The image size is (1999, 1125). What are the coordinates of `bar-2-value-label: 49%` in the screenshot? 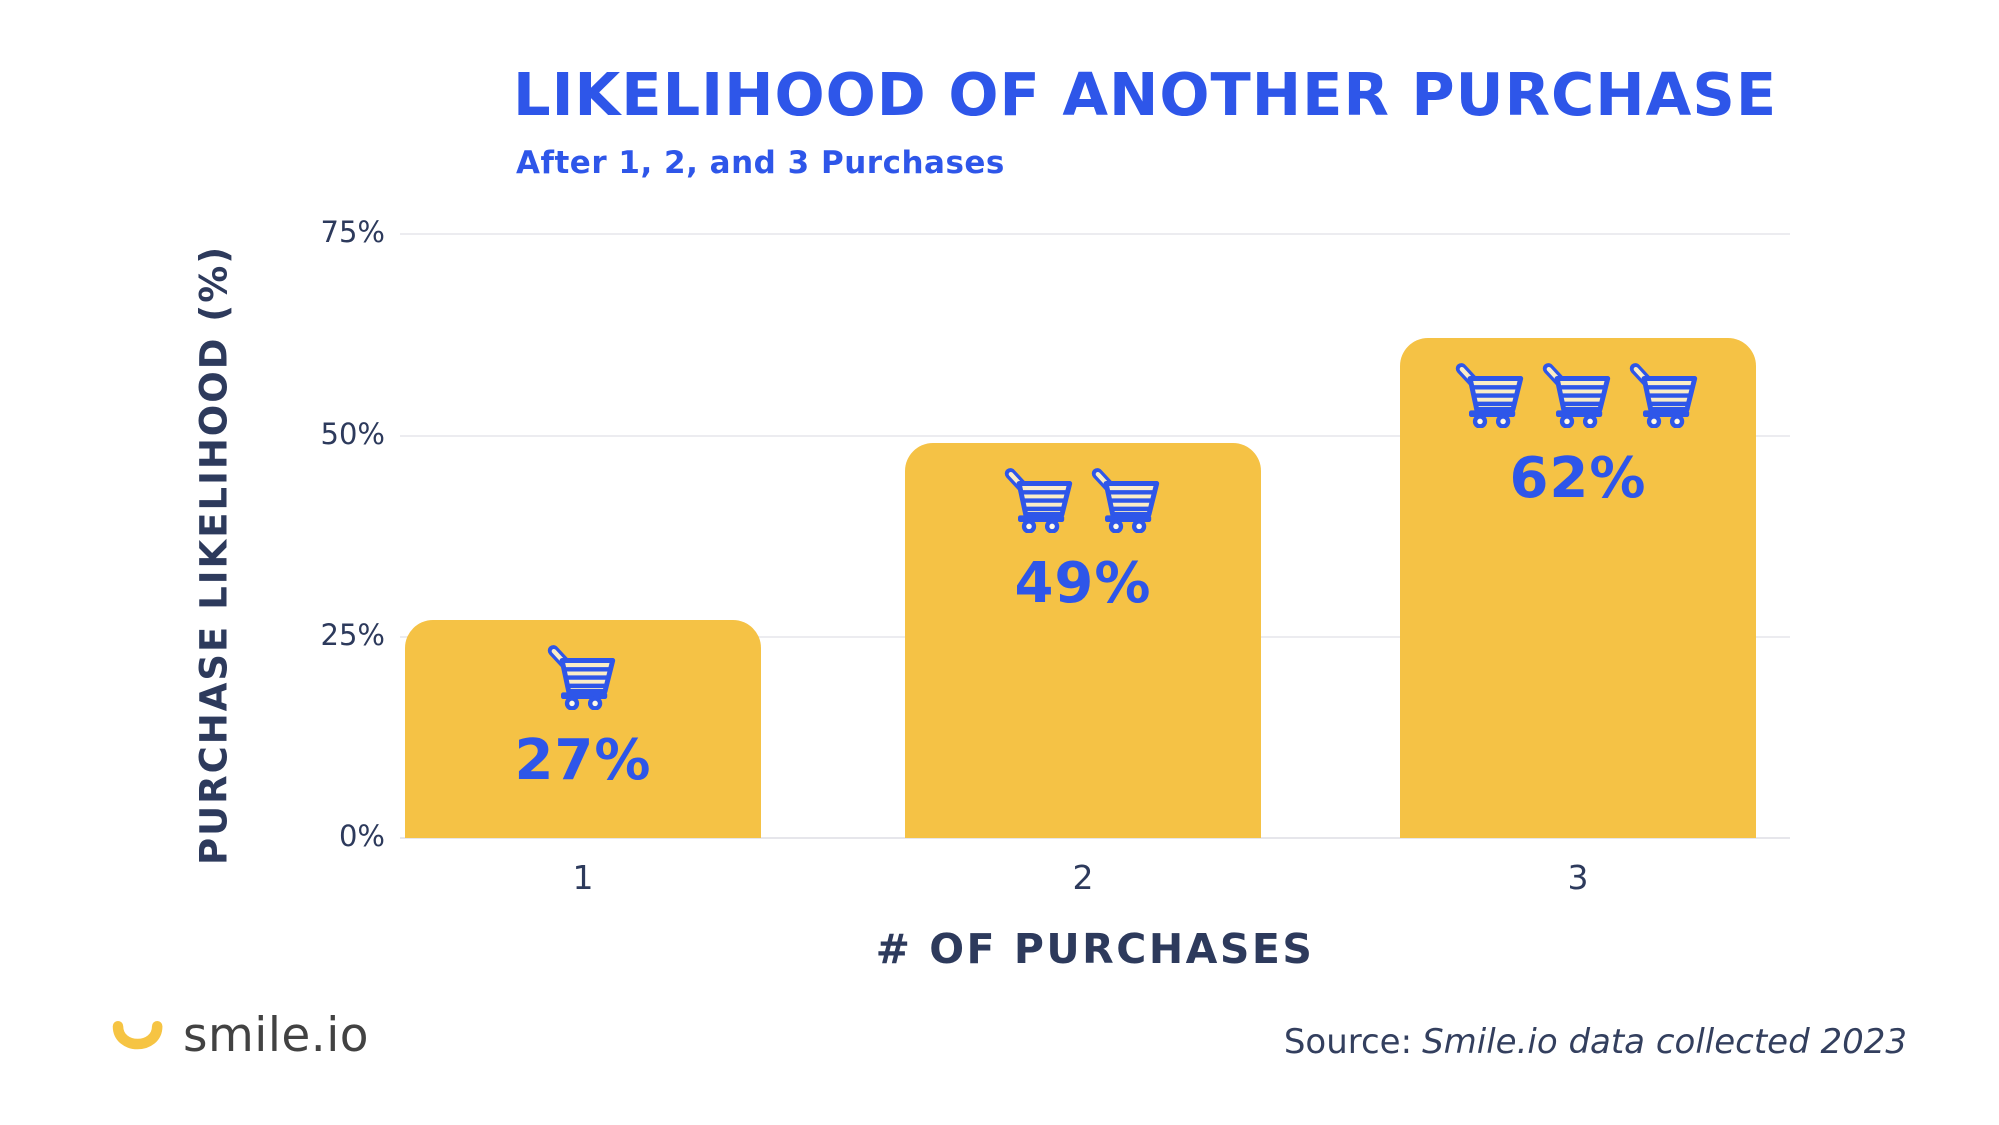 It's located at (1083, 583).